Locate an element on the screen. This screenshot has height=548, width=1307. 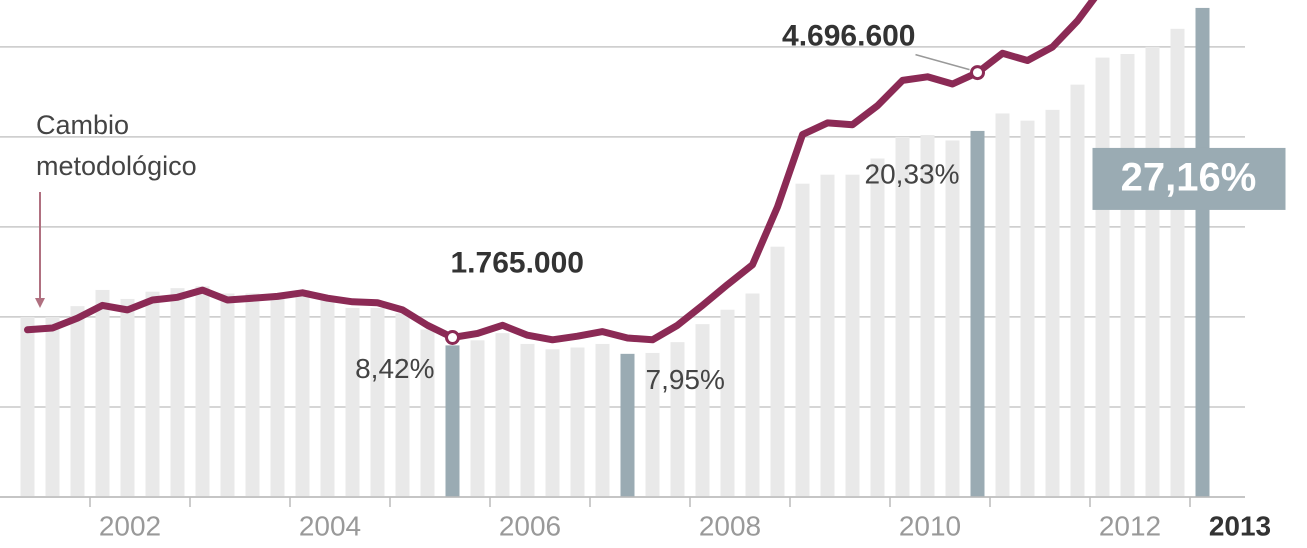
value-label: 20,33% is located at coordinates (912, 173).